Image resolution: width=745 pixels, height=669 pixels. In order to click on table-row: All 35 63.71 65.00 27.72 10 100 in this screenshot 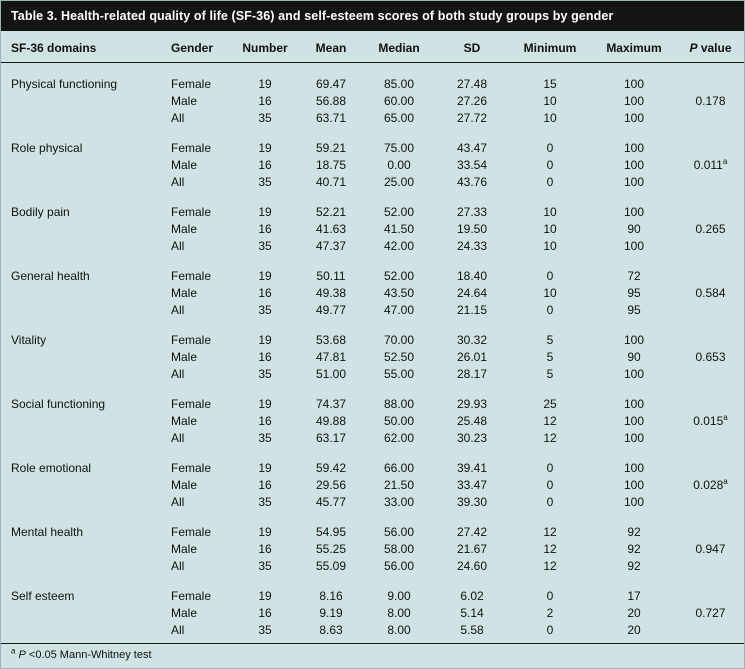, I will do `click(372, 118)`.